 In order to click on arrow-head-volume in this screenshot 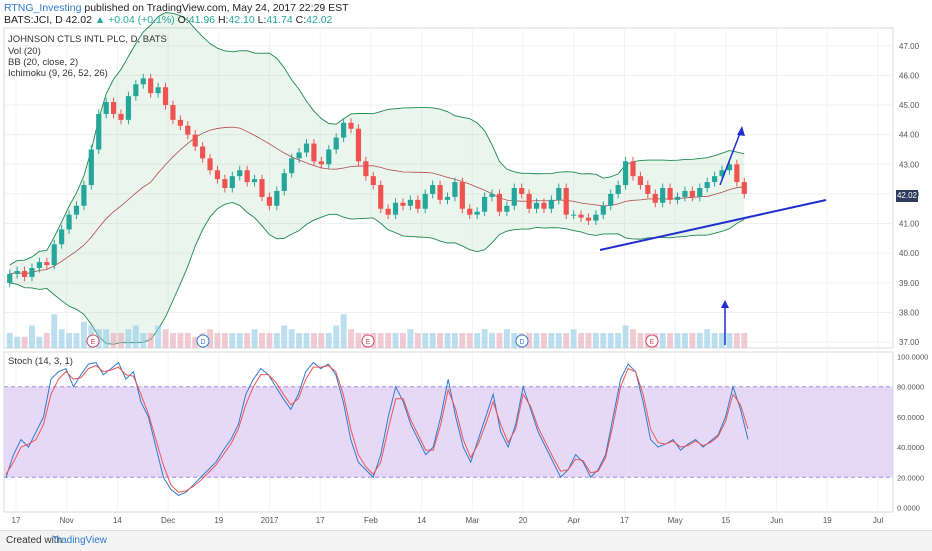, I will do `click(725, 304)`.